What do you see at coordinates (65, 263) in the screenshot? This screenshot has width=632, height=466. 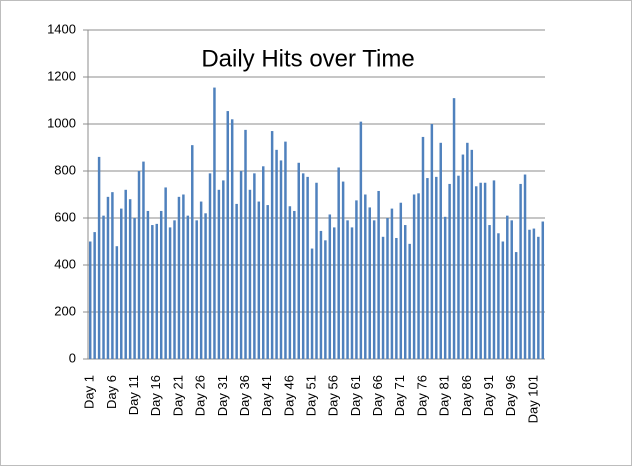 I see `y-tick-label: 400` at bounding box center [65, 263].